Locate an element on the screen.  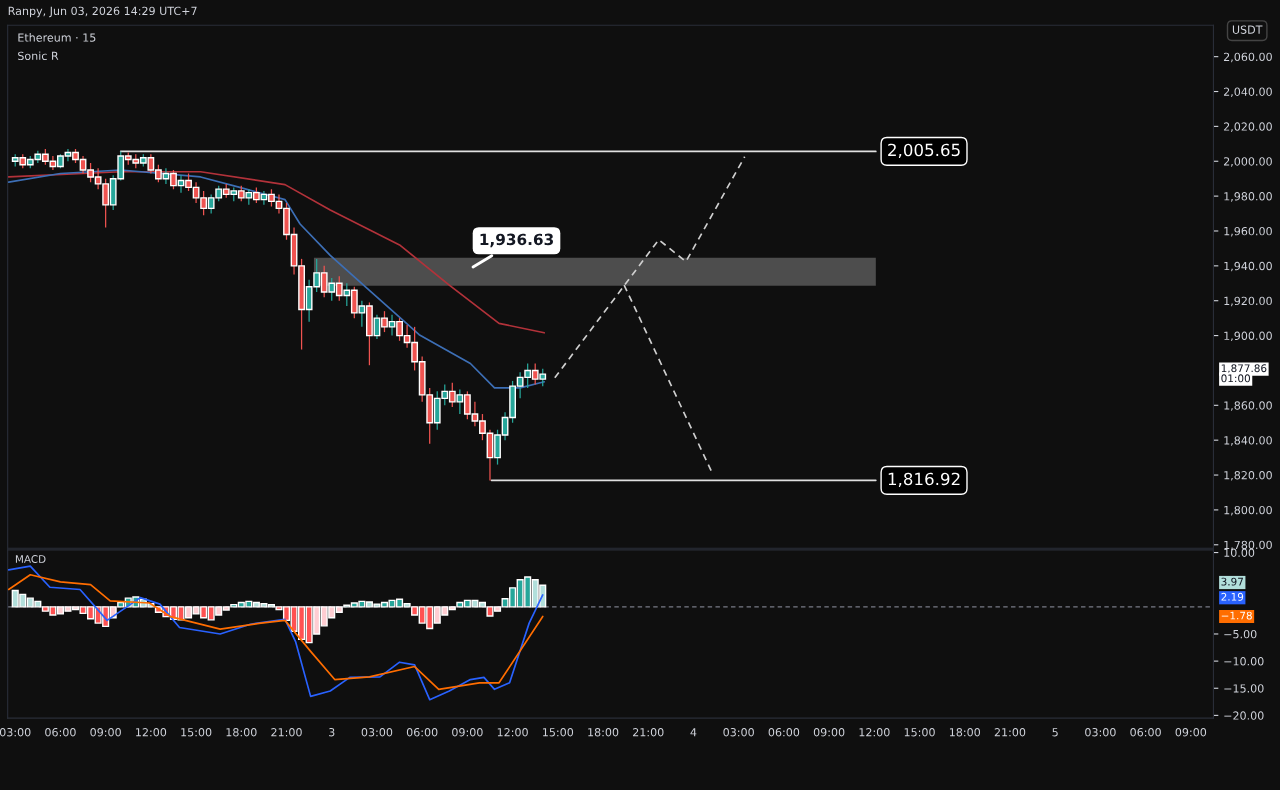
x-tick-label: 4 is located at coordinates (693, 732).